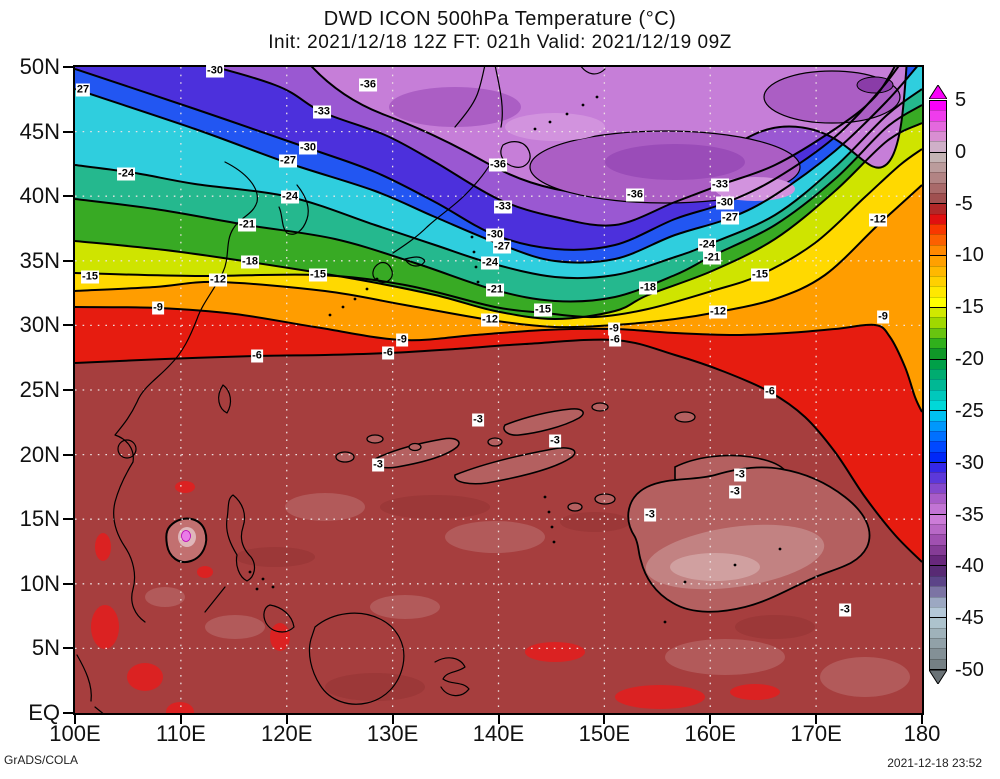  What do you see at coordinates (39, 131) in the screenshot?
I see `y-axis-label: 45N` at bounding box center [39, 131].